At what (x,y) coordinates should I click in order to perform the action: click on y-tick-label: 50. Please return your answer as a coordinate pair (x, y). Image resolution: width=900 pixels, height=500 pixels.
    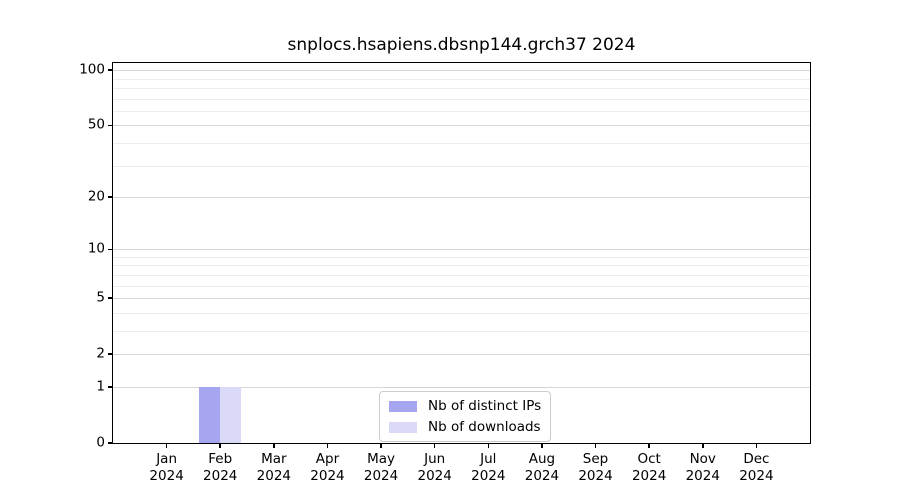
    Looking at the image, I should click on (96, 124).